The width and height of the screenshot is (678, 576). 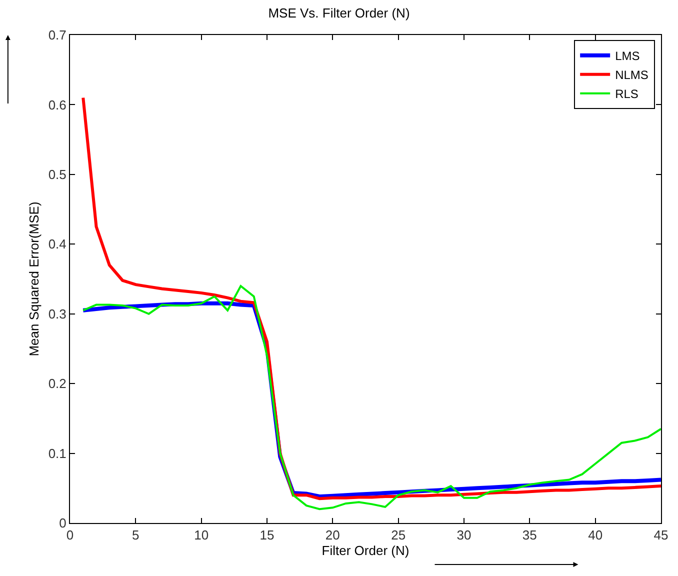 What do you see at coordinates (57, 244) in the screenshot?
I see `y-tick-label: 0.4` at bounding box center [57, 244].